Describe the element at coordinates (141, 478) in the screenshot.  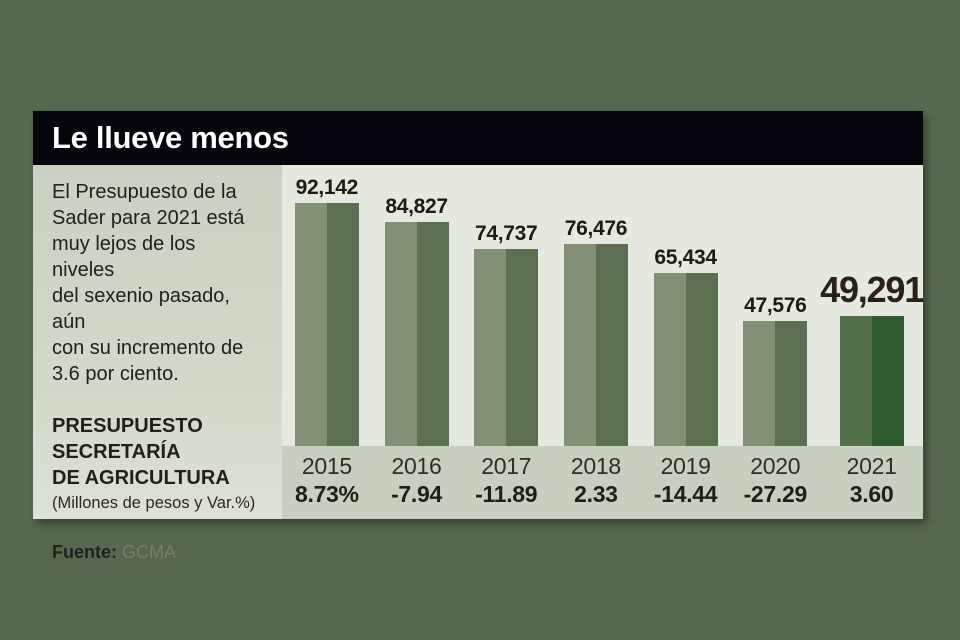
I see `subject-heading-line: DE AGRICULTURA` at that location.